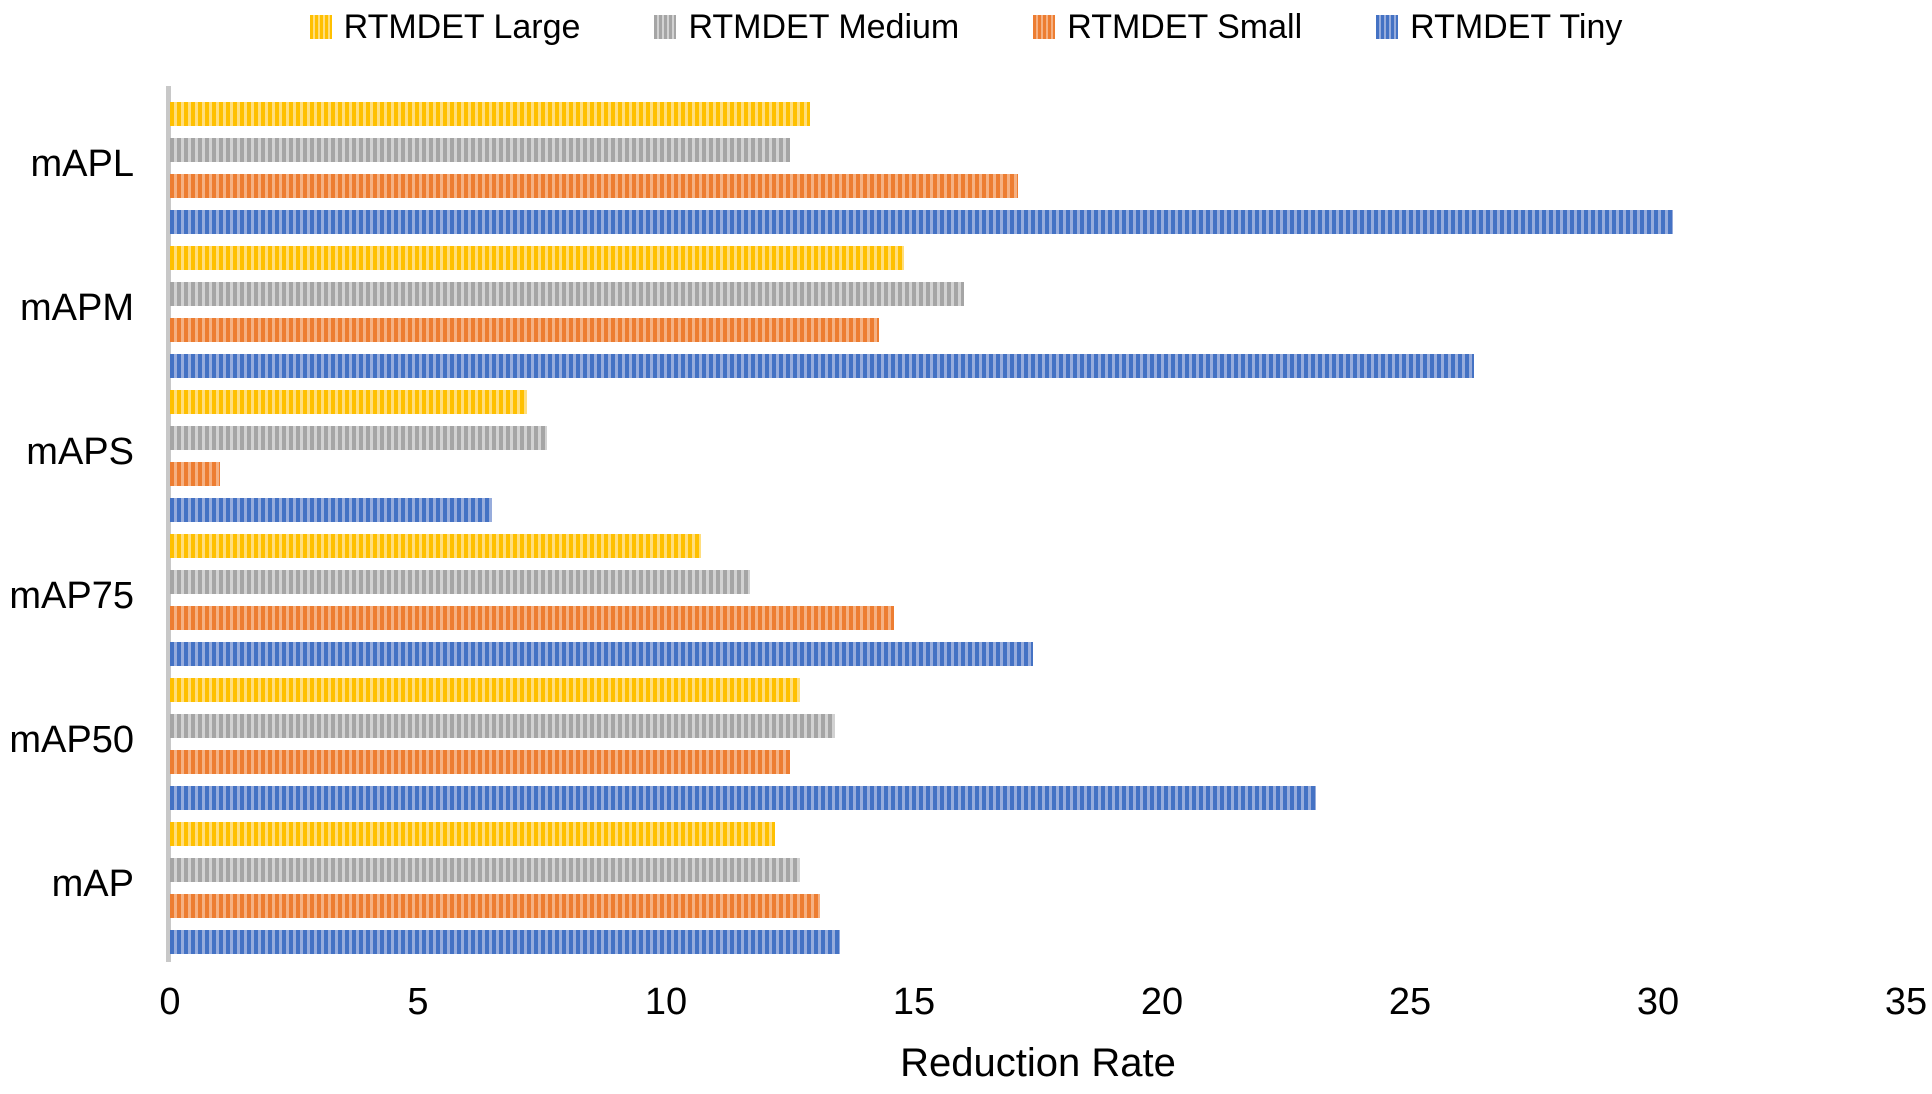 This screenshot has width=1932, height=1094. Describe the element at coordinates (435, 546) in the screenshot. I see `bar-map75-rtmdet-large` at that location.